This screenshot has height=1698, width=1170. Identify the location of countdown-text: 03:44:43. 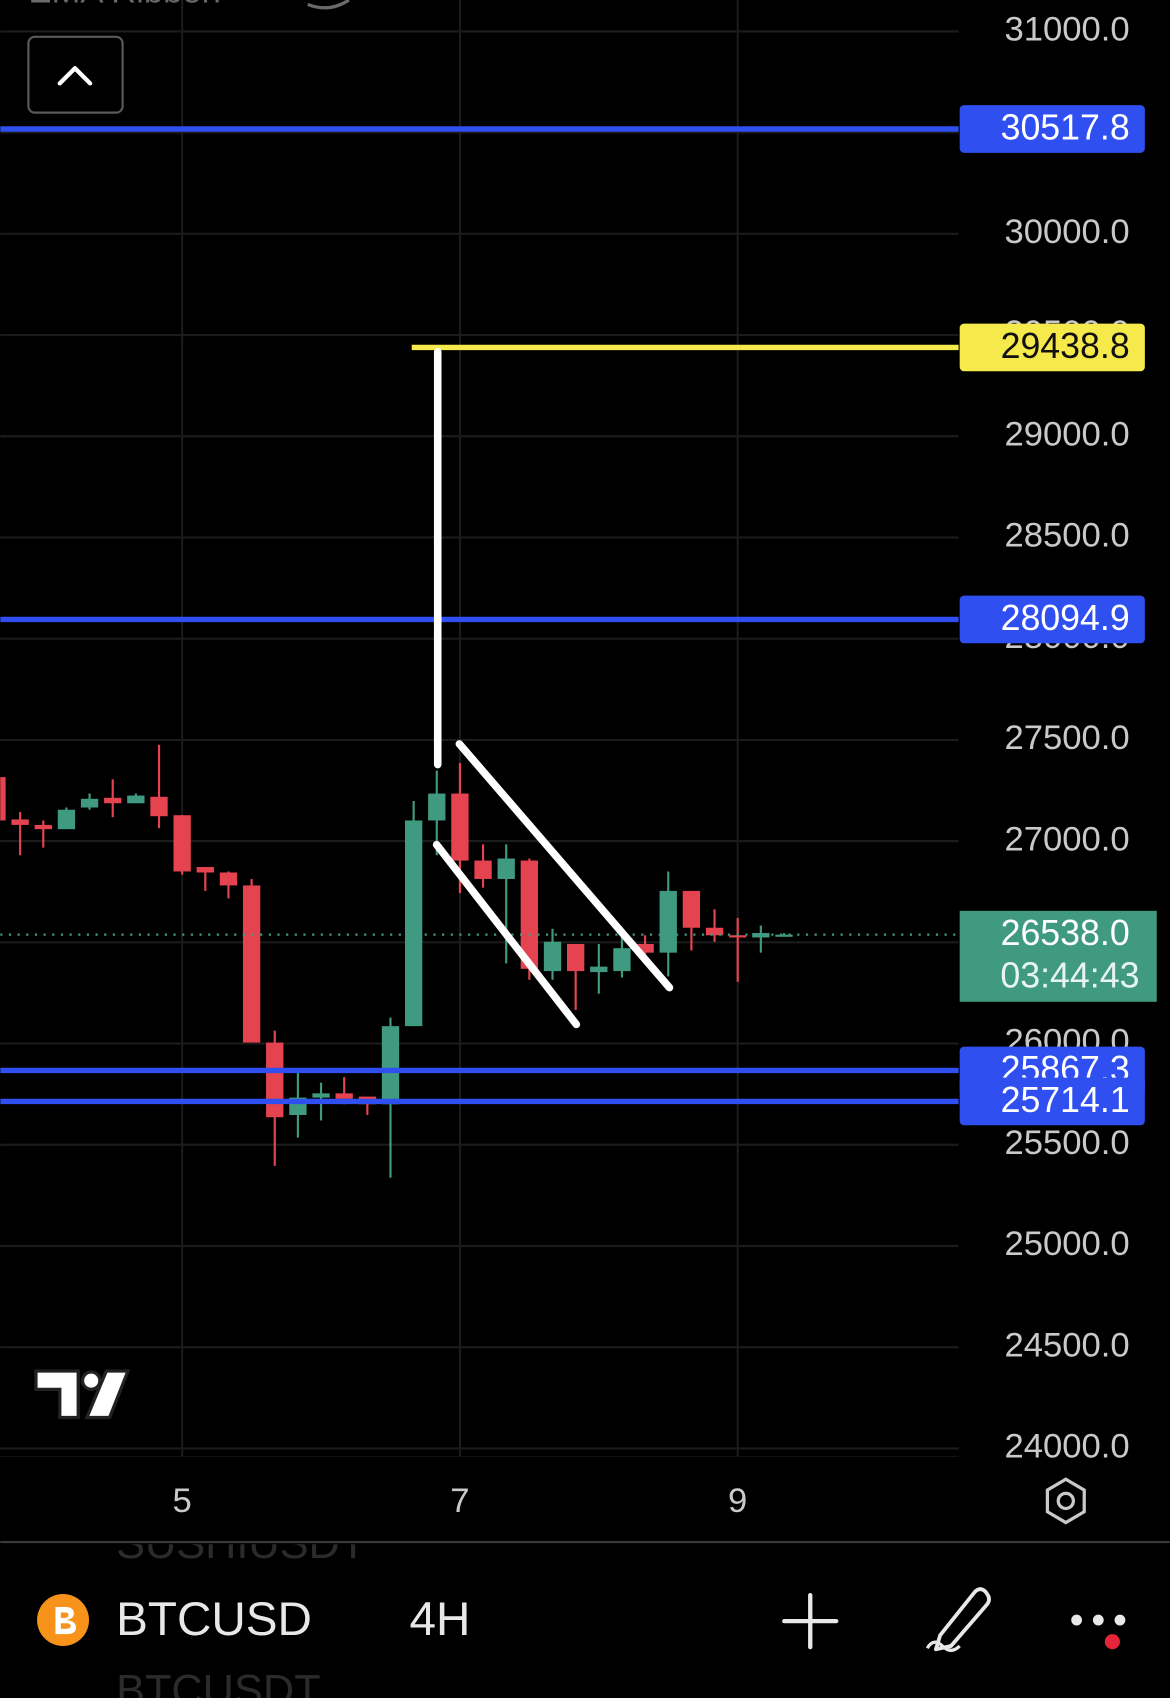
(1069, 975).